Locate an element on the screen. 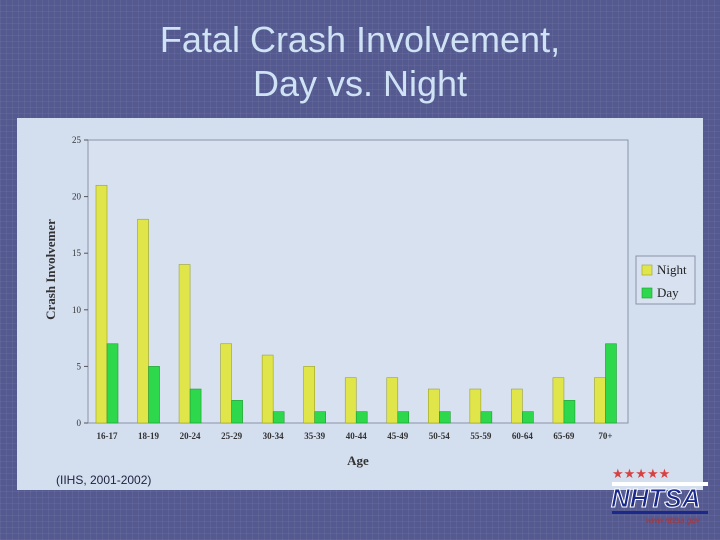 This screenshot has height=540, width=720. legend-label-day: Day is located at coordinates (668, 292).